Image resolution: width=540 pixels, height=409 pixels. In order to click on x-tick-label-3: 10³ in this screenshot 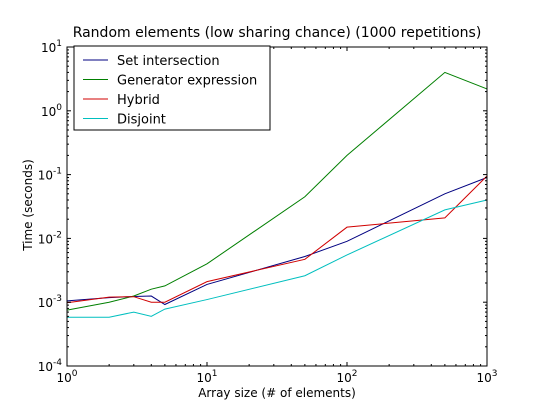, I will do `click(486, 377)`.